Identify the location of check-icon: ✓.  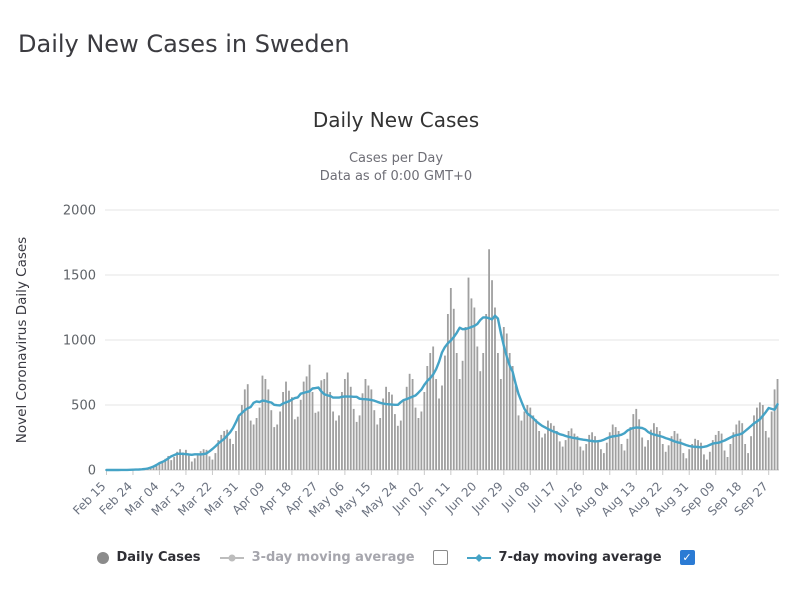
(687, 557).